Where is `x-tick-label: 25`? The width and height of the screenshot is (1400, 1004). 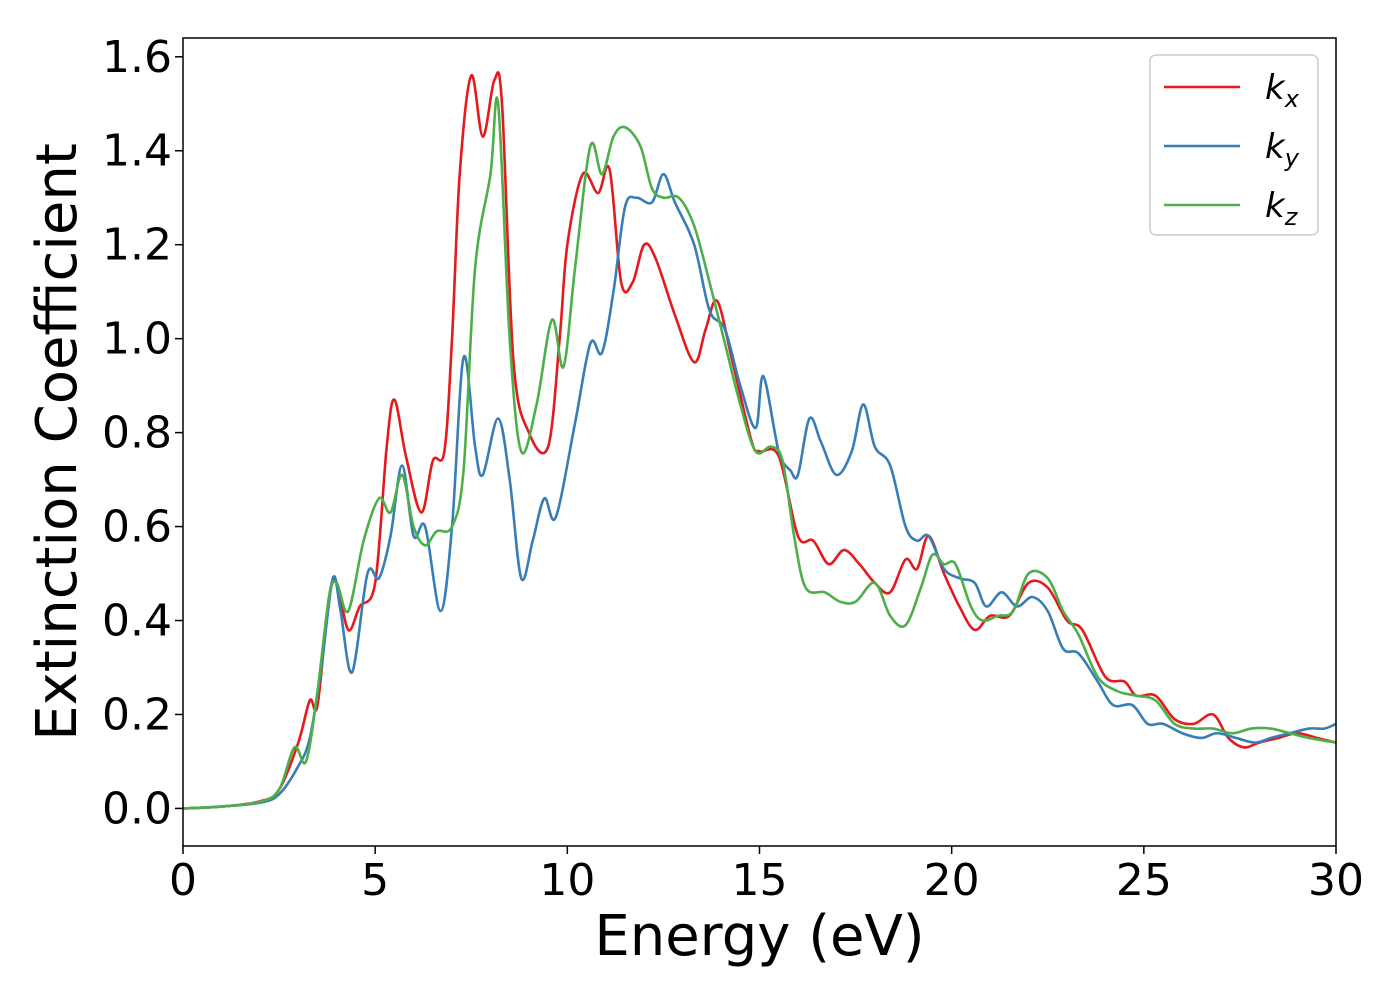
x-tick-label: 25 is located at coordinates (1144, 880).